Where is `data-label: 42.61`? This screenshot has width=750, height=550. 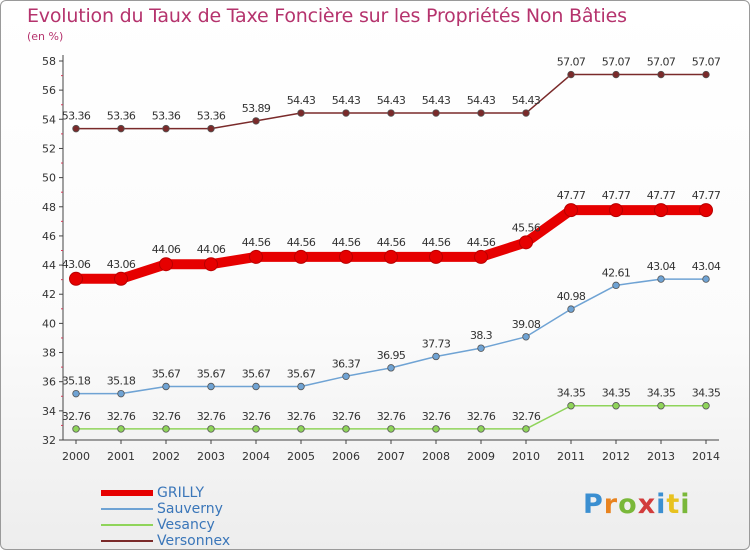 data-label: 42.61 is located at coordinates (616, 272).